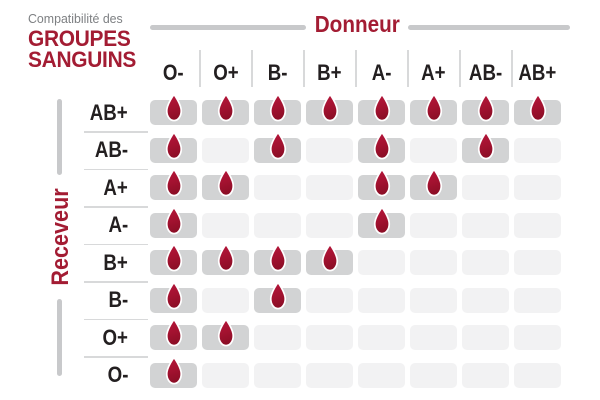 The width and height of the screenshot is (600, 400). Describe the element at coordinates (381, 300) in the screenshot. I see `grid-cell-B--from-A-` at that location.